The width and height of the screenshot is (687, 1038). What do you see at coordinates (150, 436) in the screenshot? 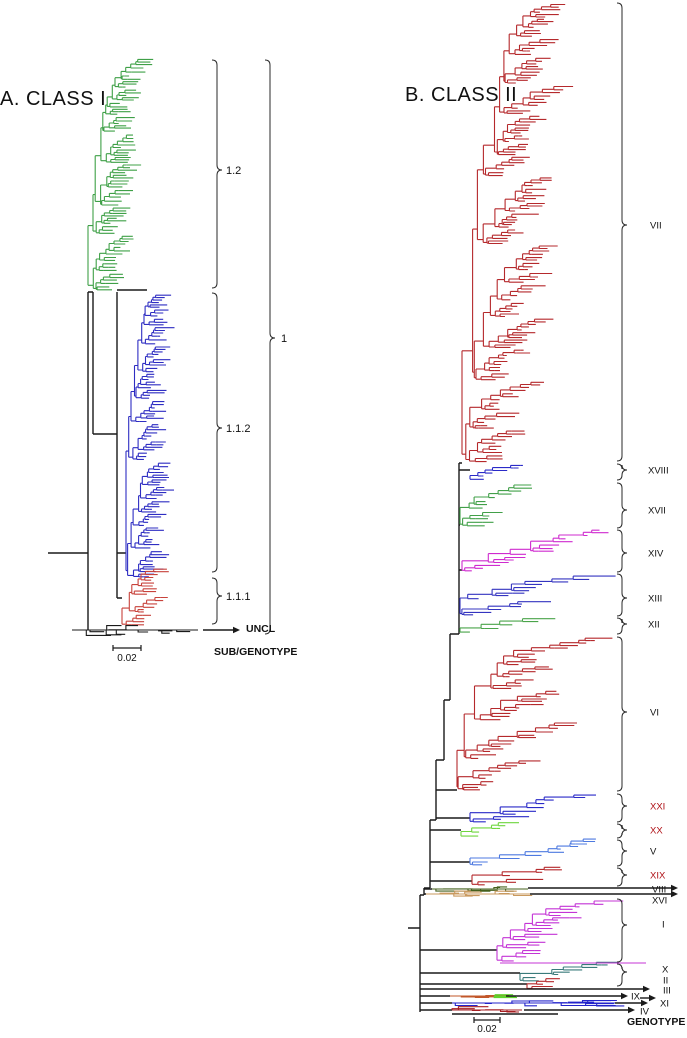
I see `clade-A-1.1.2` at bounding box center [150, 436].